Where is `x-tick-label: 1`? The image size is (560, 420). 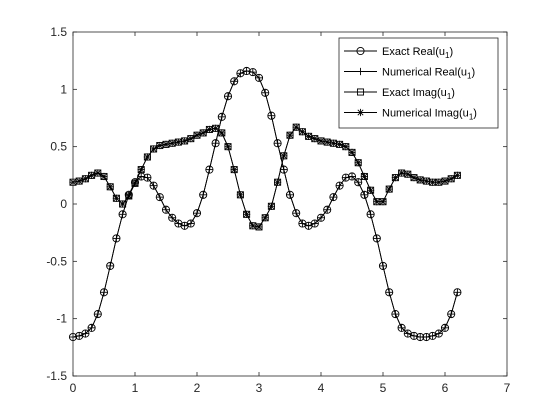
x-tick-label: 1 is located at coordinates (135, 388).